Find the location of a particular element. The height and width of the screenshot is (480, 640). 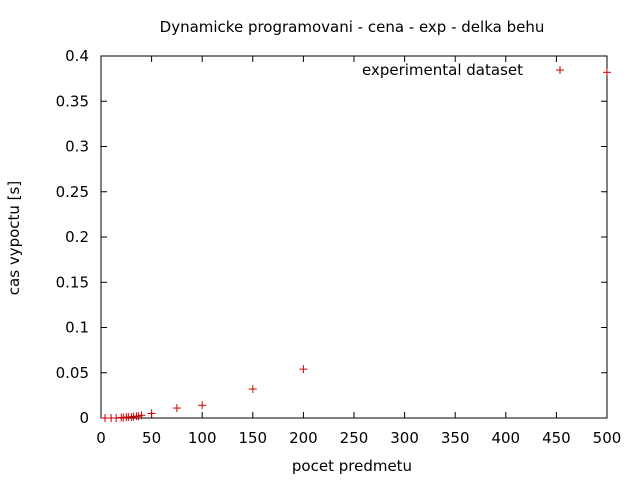

y-tick-label: 0.35 is located at coordinates (72, 101).